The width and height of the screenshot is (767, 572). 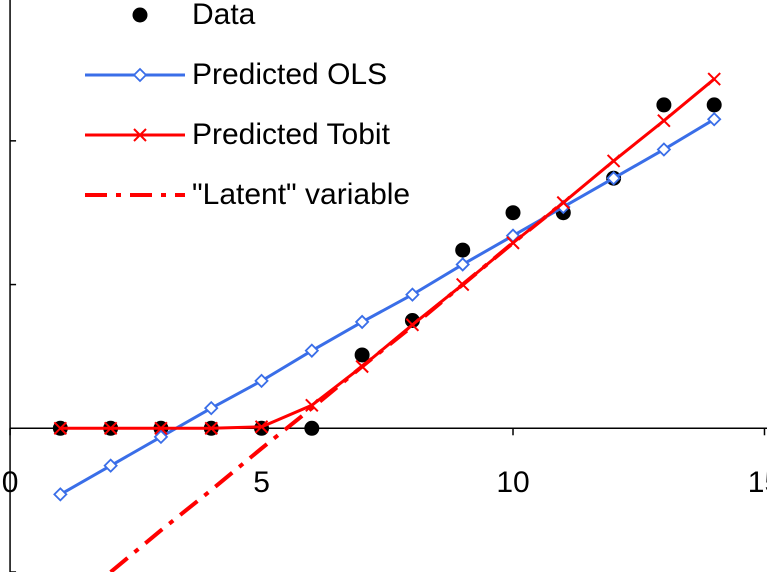 What do you see at coordinates (10, 482) in the screenshot?
I see `x-tick-label: 0` at bounding box center [10, 482].